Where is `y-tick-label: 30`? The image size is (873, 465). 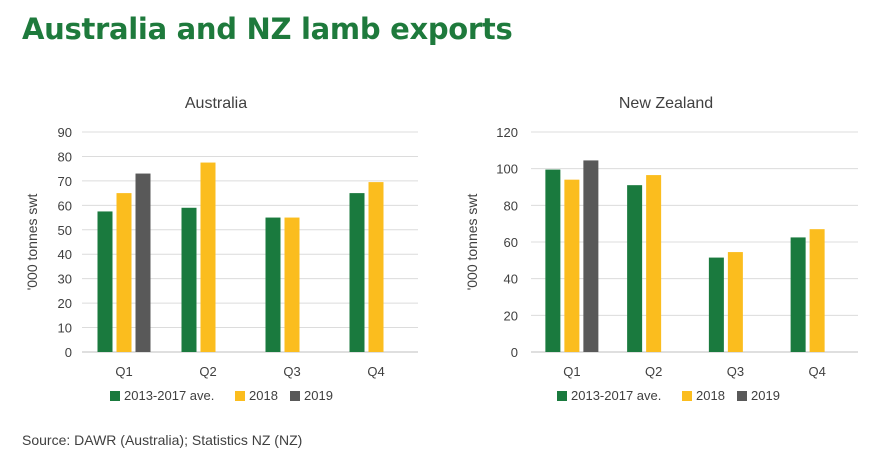 y-tick-label: 30 is located at coordinates (65, 279).